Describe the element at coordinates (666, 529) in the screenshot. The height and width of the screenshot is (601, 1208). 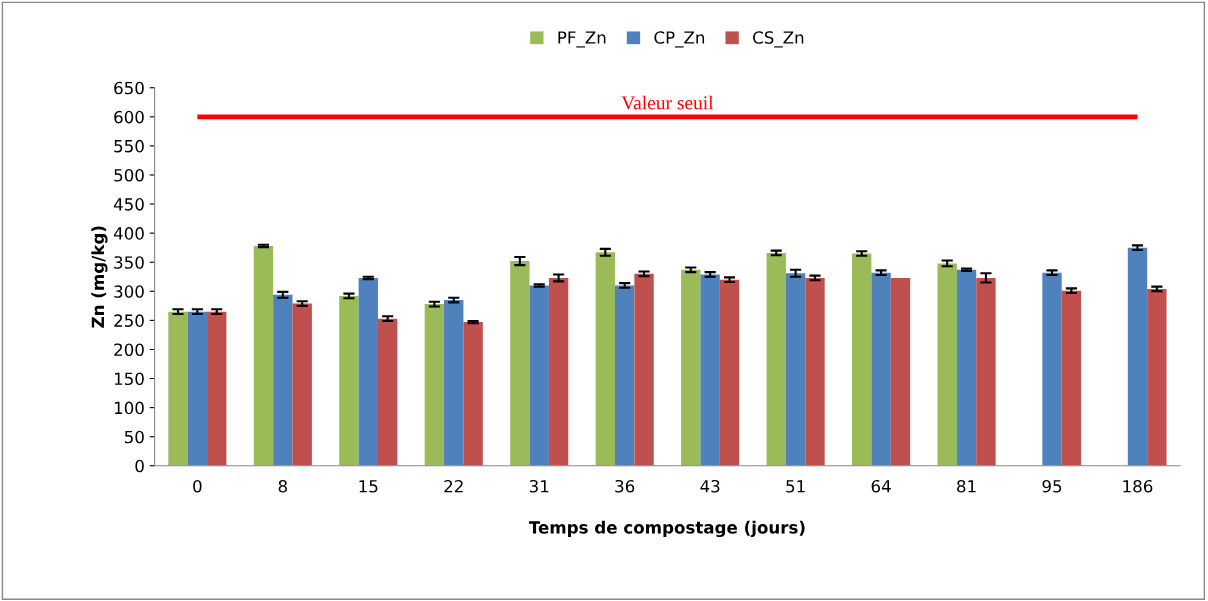
I see `x-axis-title: Temps de compostage (jours)` at that location.